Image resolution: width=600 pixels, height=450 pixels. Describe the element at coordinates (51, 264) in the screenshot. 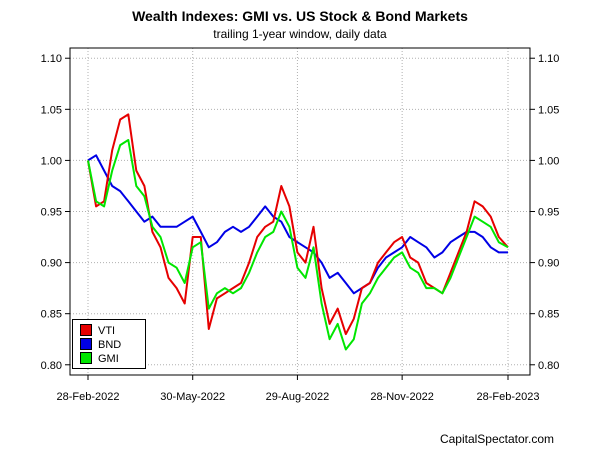

I see `y-tick-label-left: 0.90` at that location.